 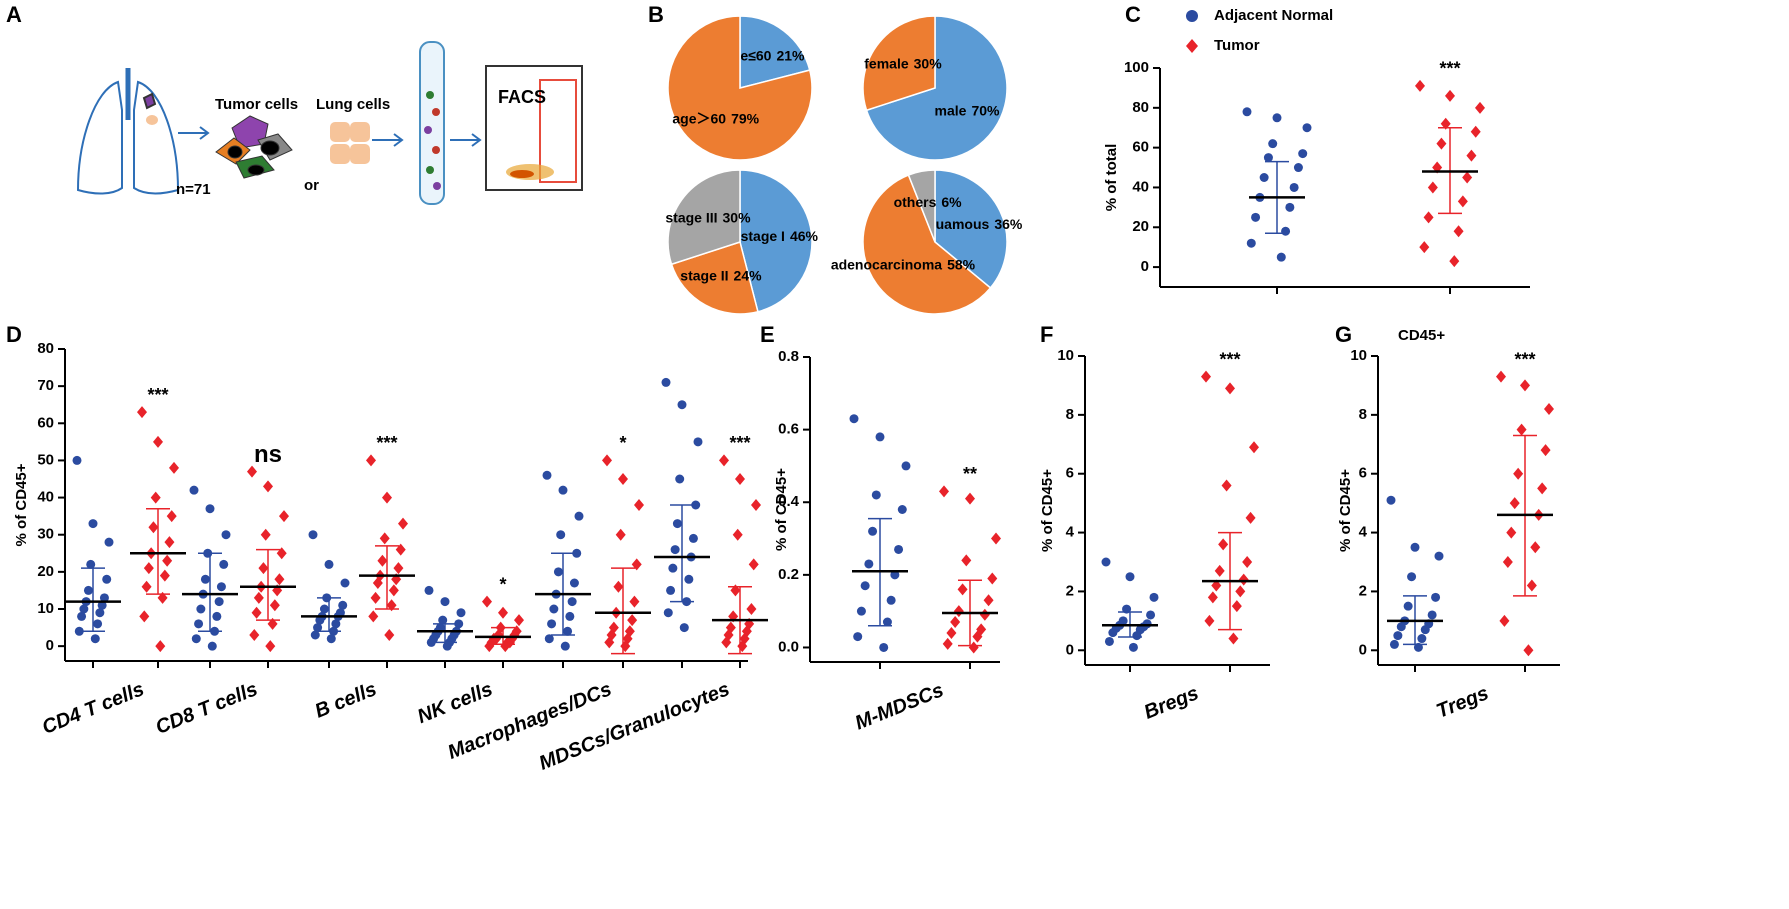 I want to click on slice-category: stage III, so click(x=691, y=217).